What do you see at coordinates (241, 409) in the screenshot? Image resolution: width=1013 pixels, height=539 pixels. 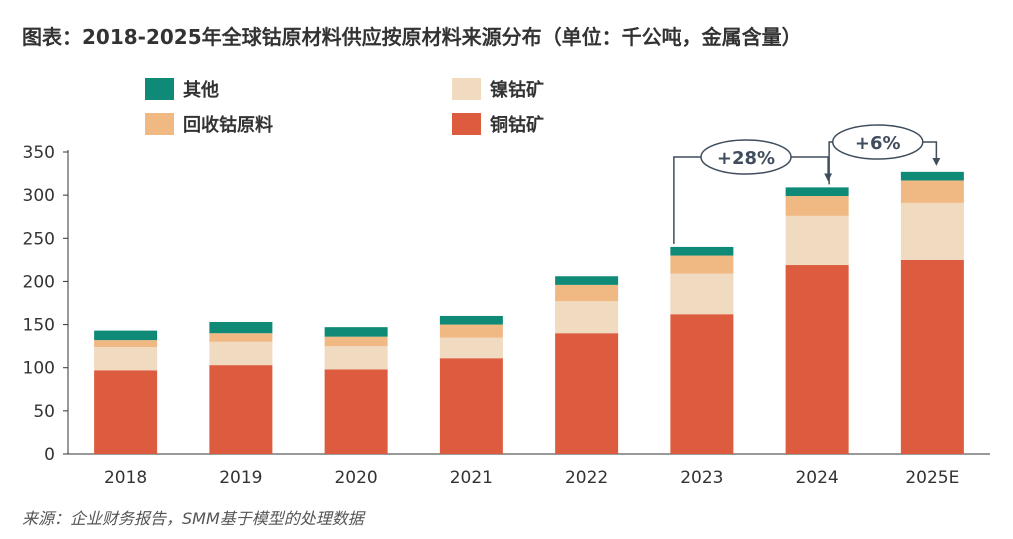 I see `bar-segment-copper-2019` at bounding box center [241, 409].